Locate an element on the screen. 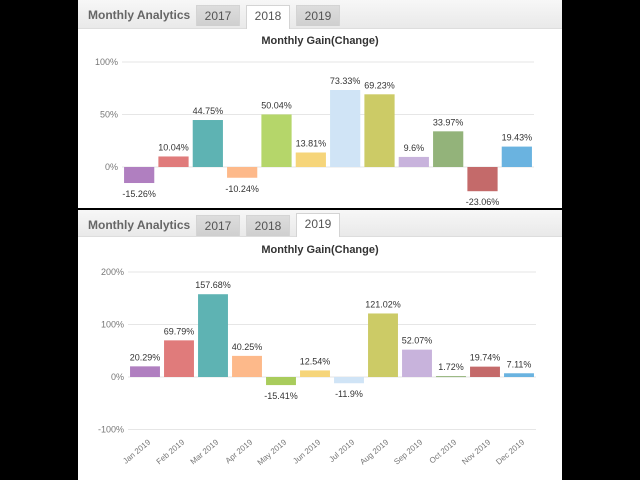  bar-apr-2018 is located at coordinates (242, 172).